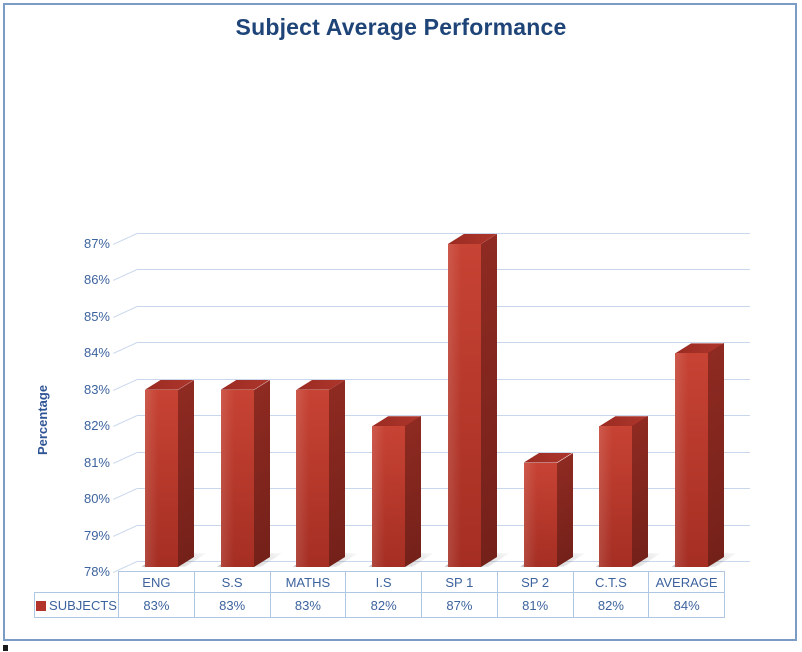 Image resolution: width=802 pixels, height=652 pixels. Describe the element at coordinates (535, 605) in the screenshot. I see `table-value-cell: 81%` at that location.